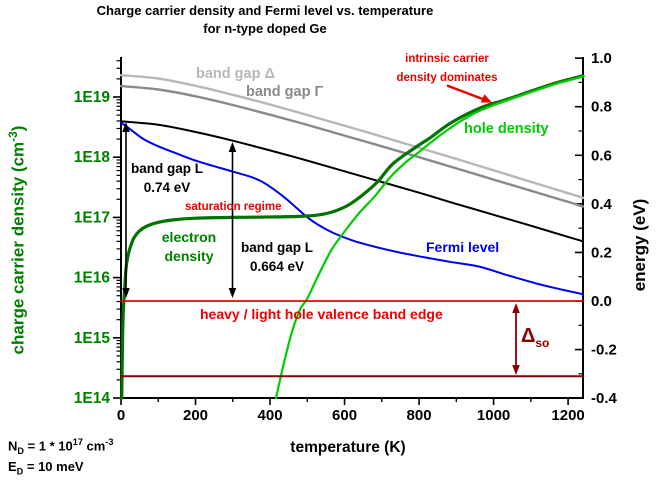 The image size is (663, 499). Describe the element at coordinates (601, 107) in the screenshot. I see `y-right-tick-label: 0.8` at that location.